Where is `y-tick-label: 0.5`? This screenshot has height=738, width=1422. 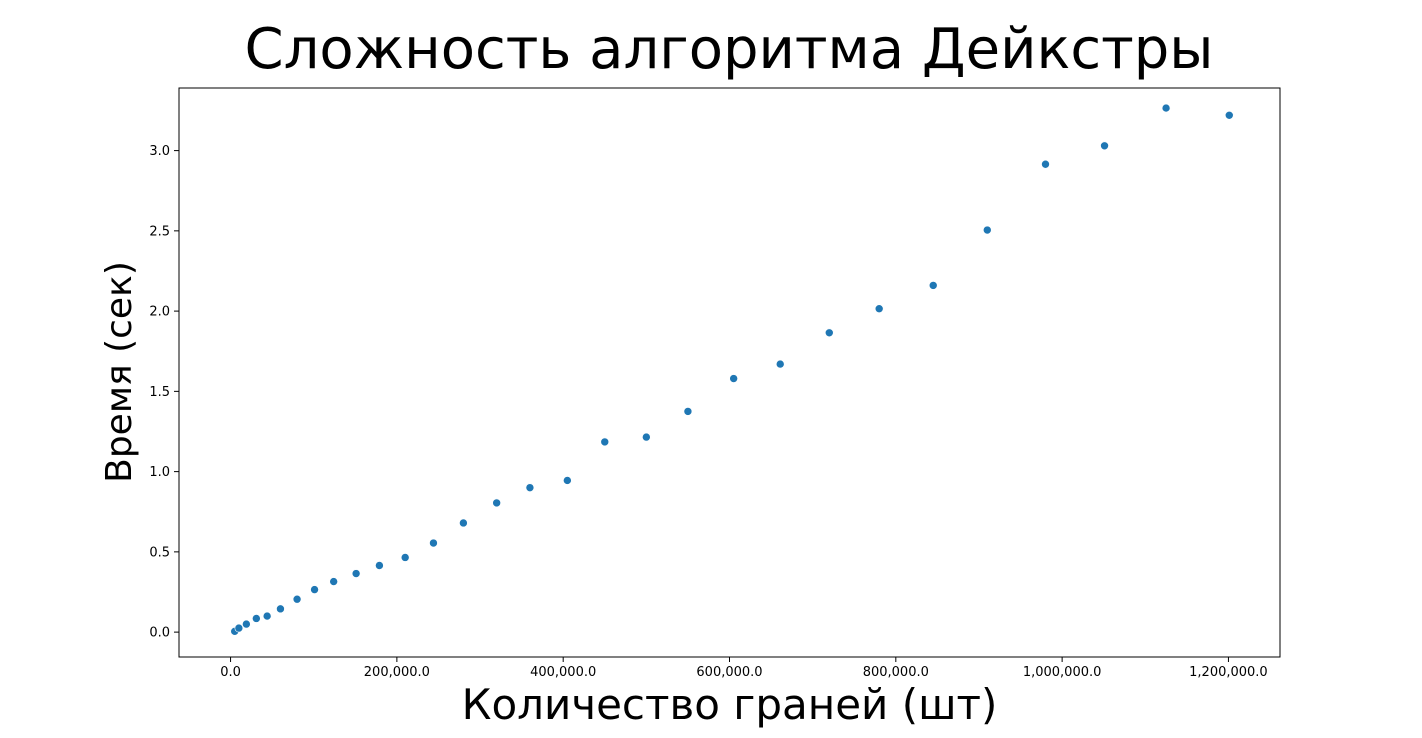 y-tick-label: 0.5 is located at coordinates (159, 552).